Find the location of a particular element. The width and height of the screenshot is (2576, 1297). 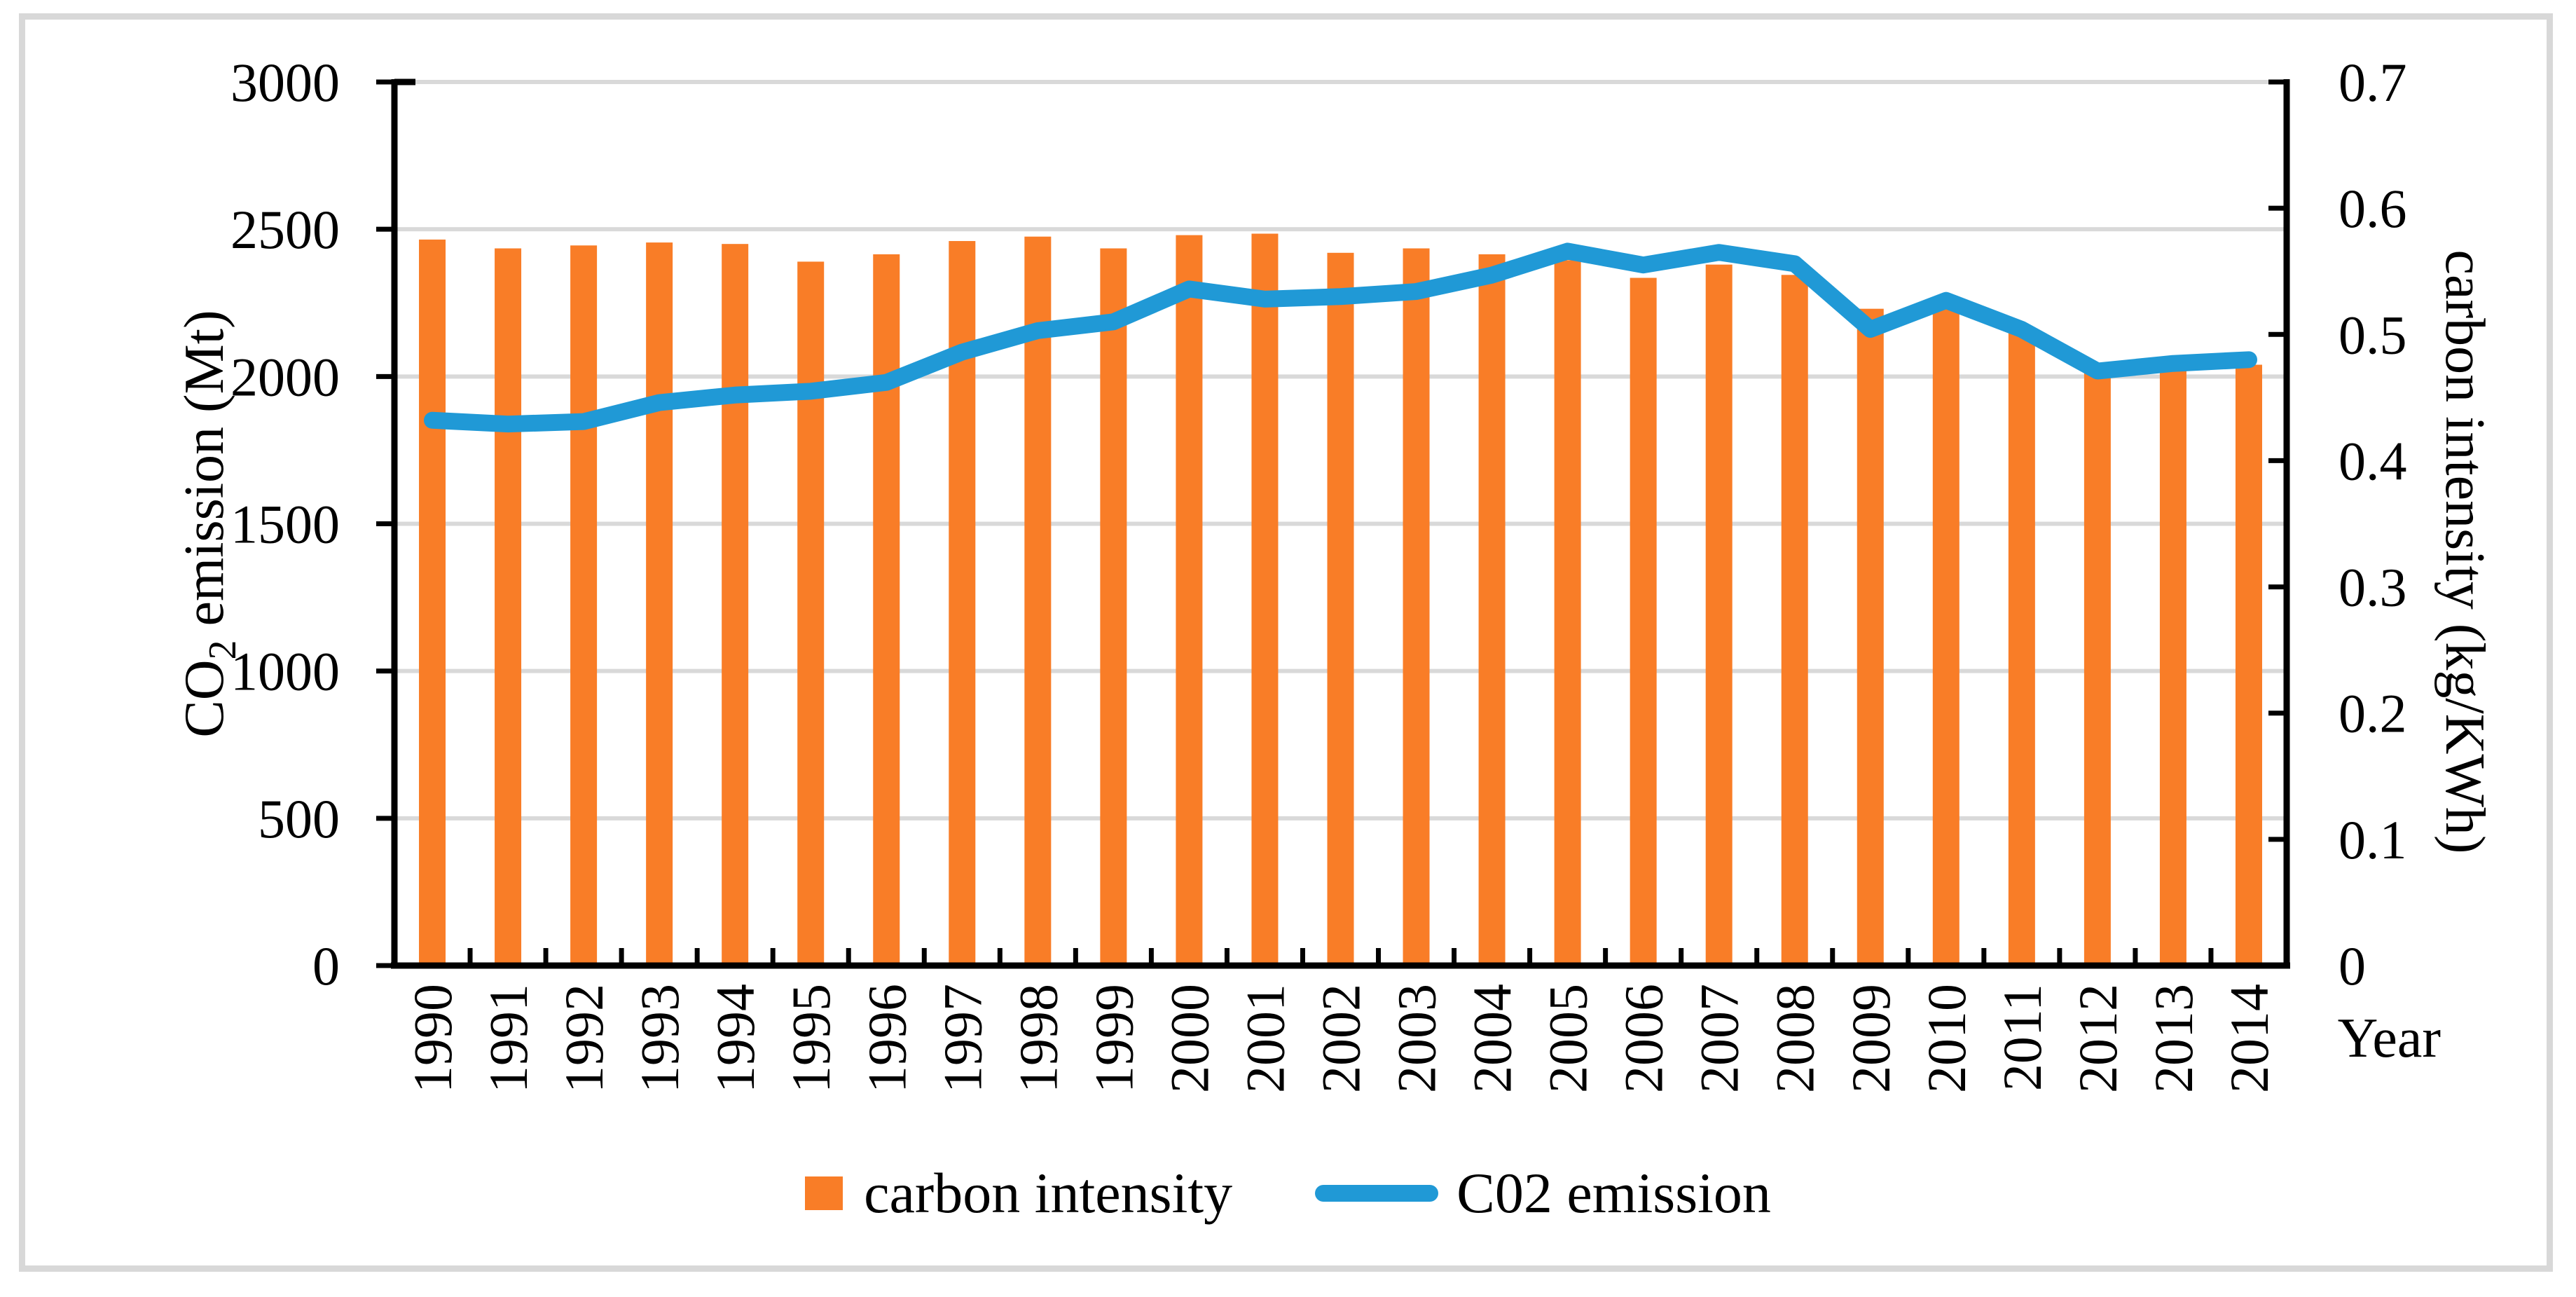

x-tick-label-1999: 1999 is located at coordinates (1113, 1038).